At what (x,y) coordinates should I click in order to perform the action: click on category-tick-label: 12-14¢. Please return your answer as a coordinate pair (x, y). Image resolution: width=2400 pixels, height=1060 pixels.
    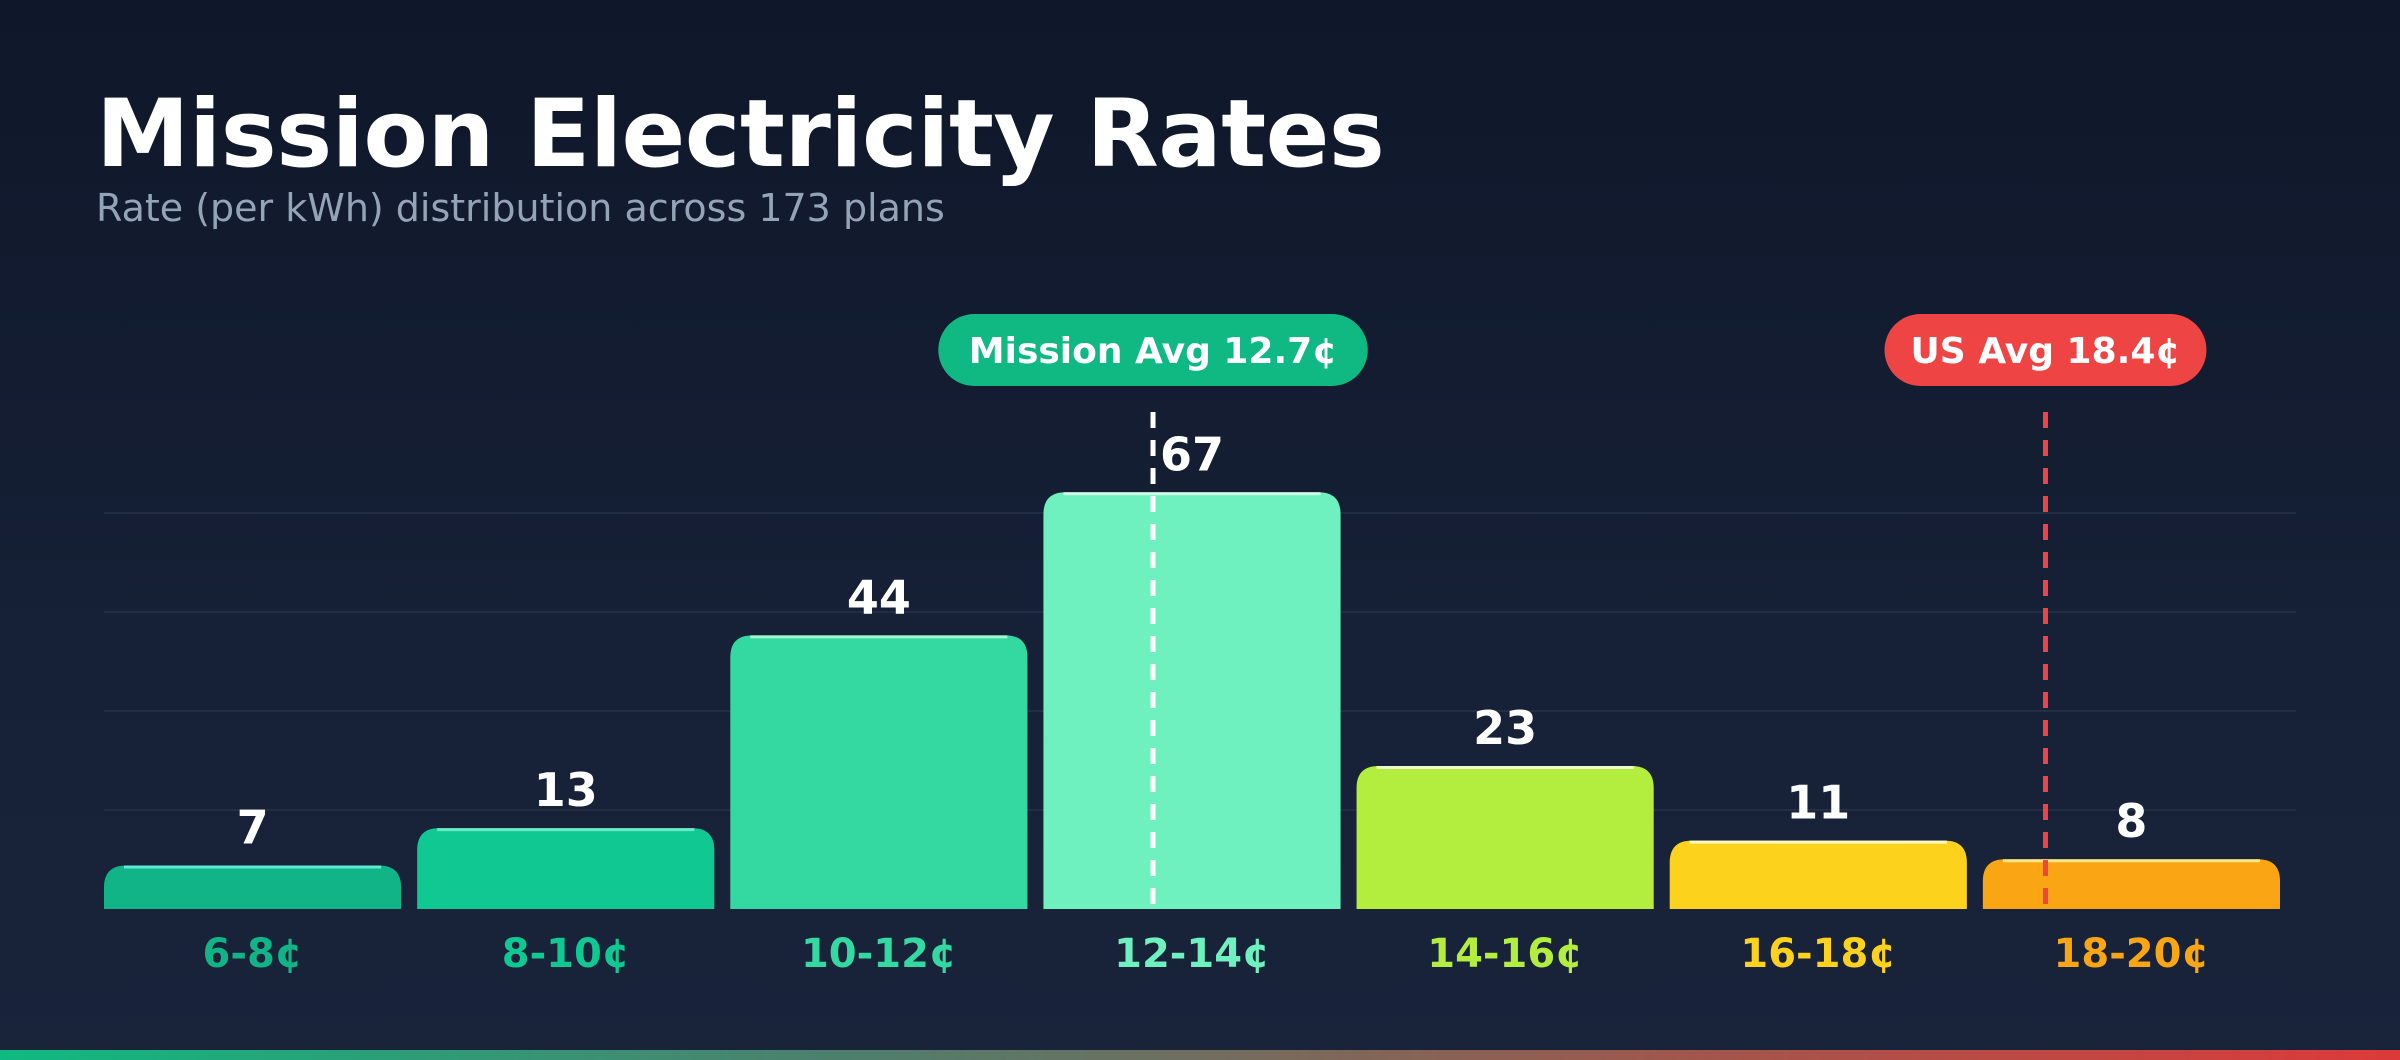
    Looking at the image, I should click on (1192, 954).